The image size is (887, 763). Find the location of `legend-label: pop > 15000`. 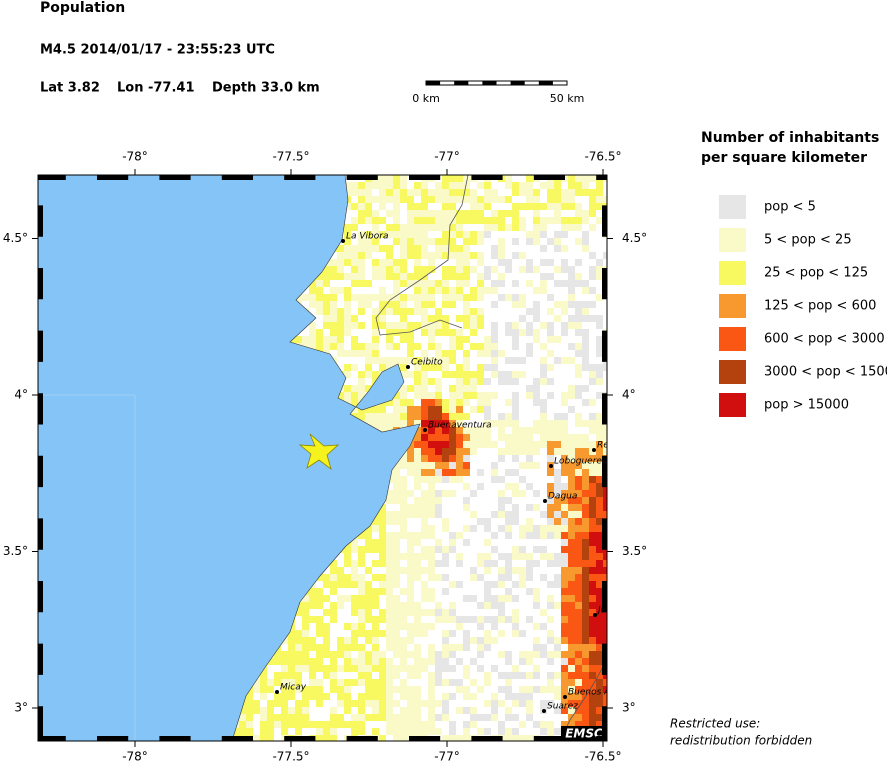

legend-label: pop > 15000 is located at coordinates (806, 405).